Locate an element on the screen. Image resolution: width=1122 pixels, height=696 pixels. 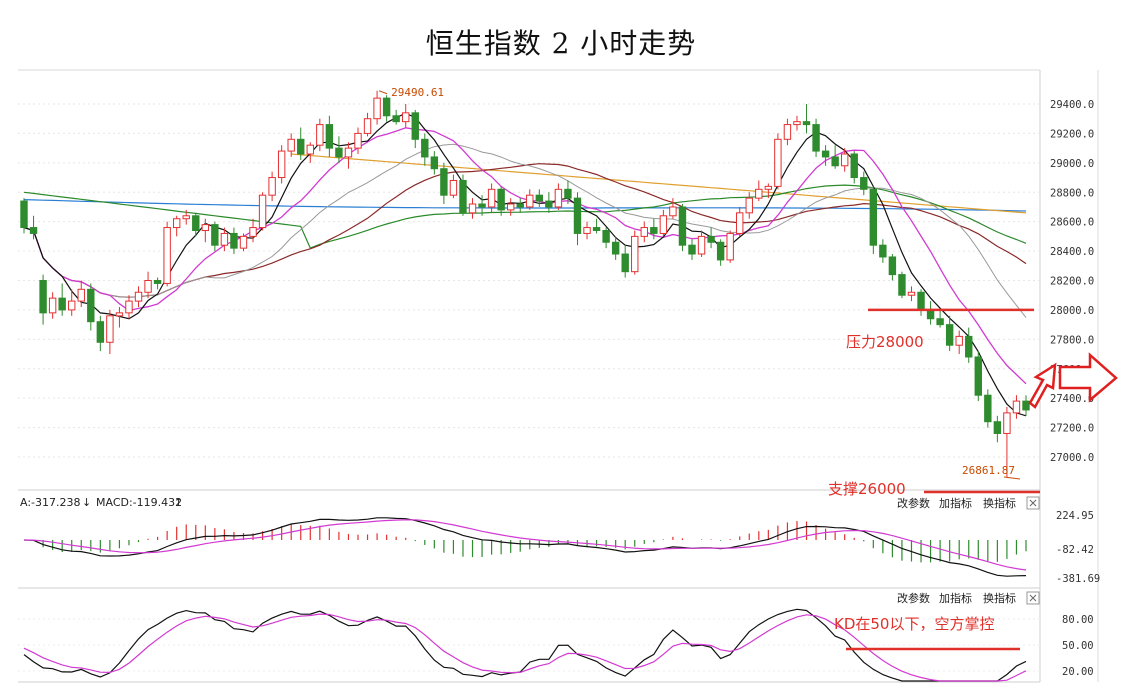
y-tick-label: 29400.0 is located at coordinates (1072, 105).